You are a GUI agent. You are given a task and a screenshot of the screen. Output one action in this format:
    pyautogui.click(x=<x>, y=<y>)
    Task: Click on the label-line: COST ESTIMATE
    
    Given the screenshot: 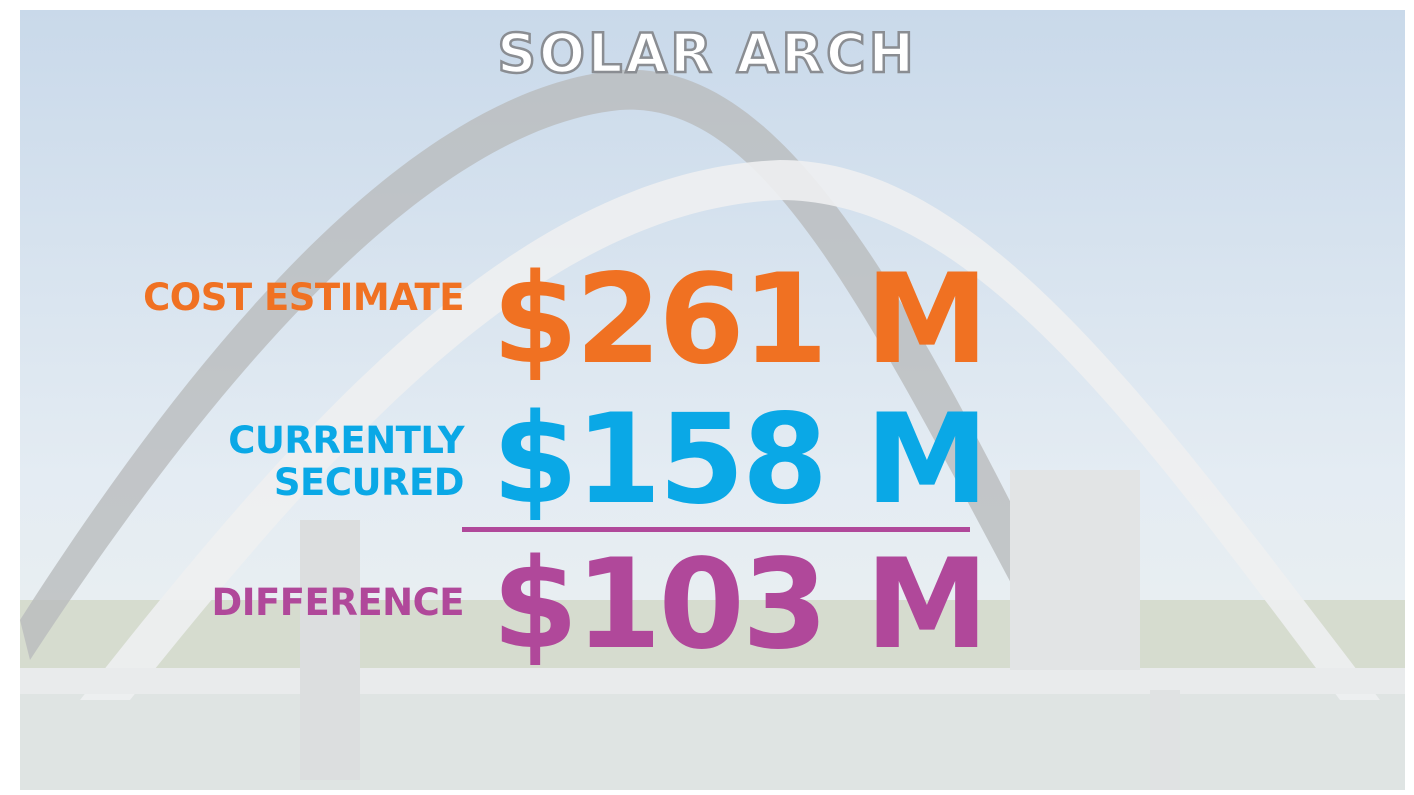 What is the action you would take?
    pyautogui.click(x=303, y=297)
    